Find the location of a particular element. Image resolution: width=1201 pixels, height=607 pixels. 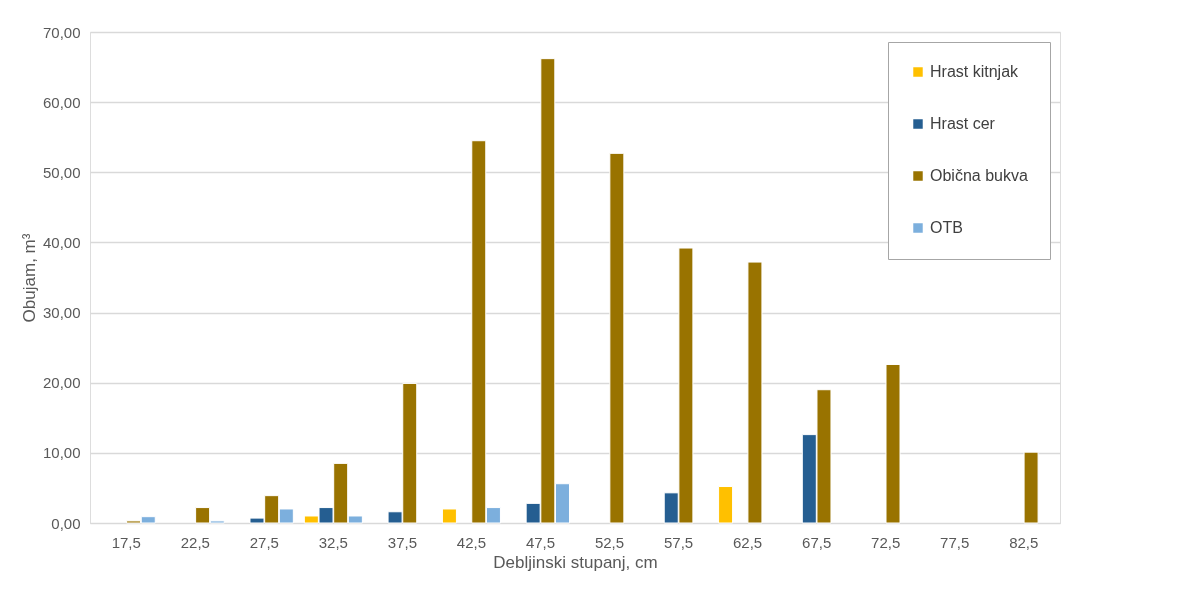

x-tick-label: 27,5 is located at coordinates (264, 542).